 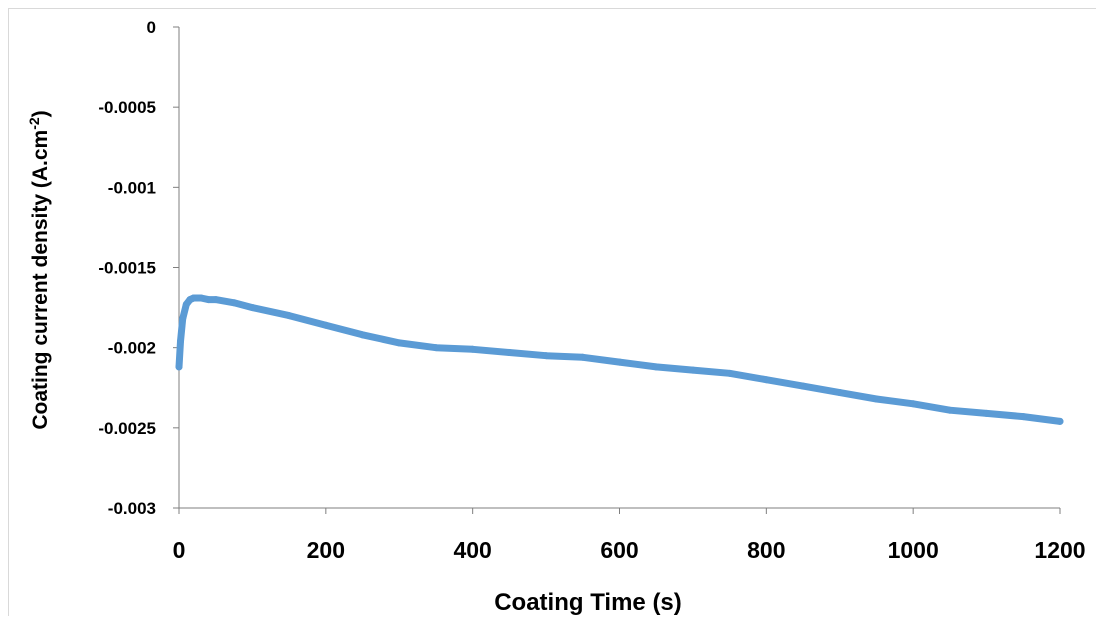 What do you see at coordinates (40, 113) in the screenshot?
I see `y-axis-title-close: )` at bounding box center [40, 113].